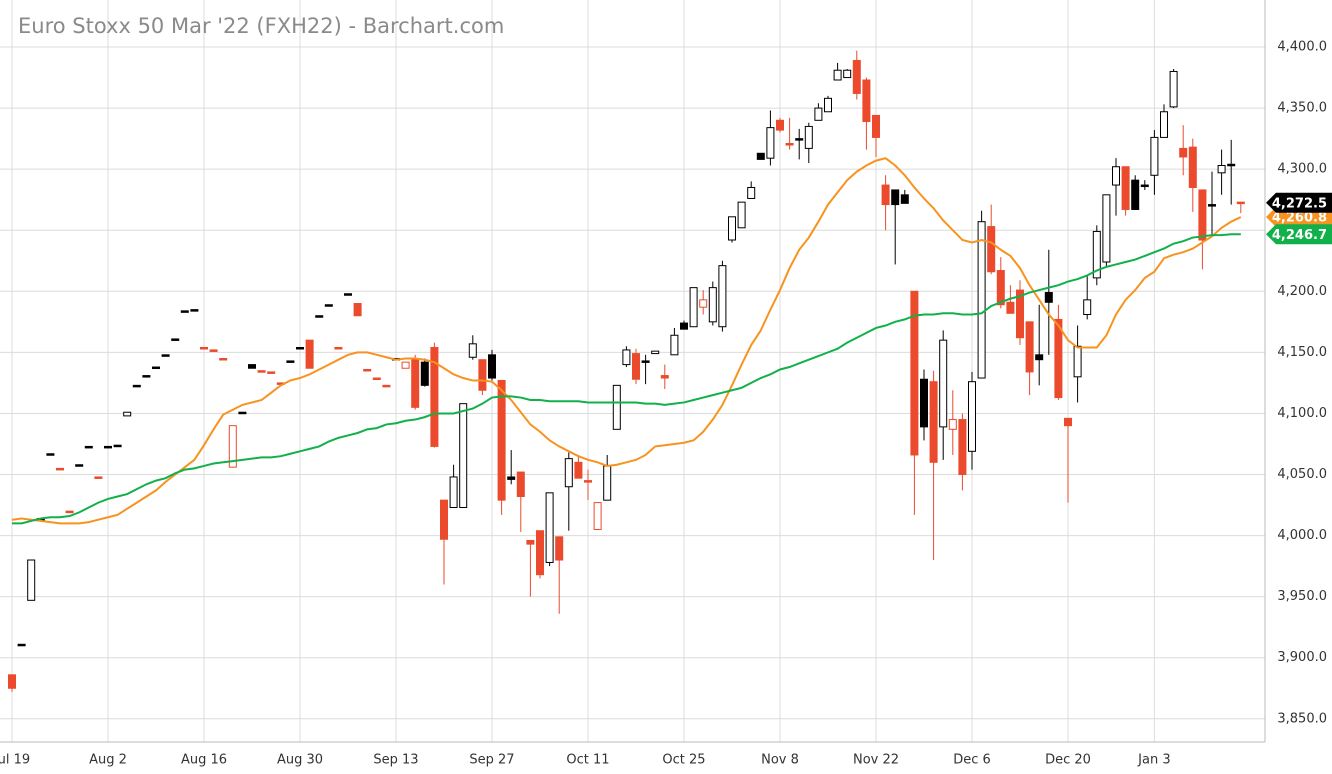 Image resolution: width=1332 pixels, height=774 pixels. What do you see at coordinates (1068, 760) in the screenshot?
I see `x-tick-label: Dec 20` at bounding box center [1068, 760].